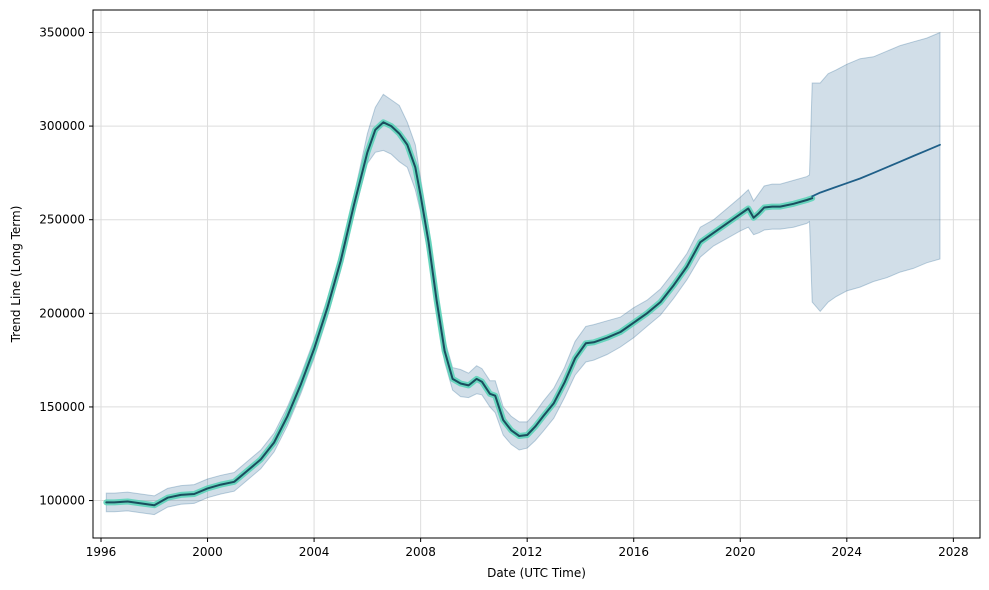  I want to click on y-tick-label: 300000, so click(62, 126).